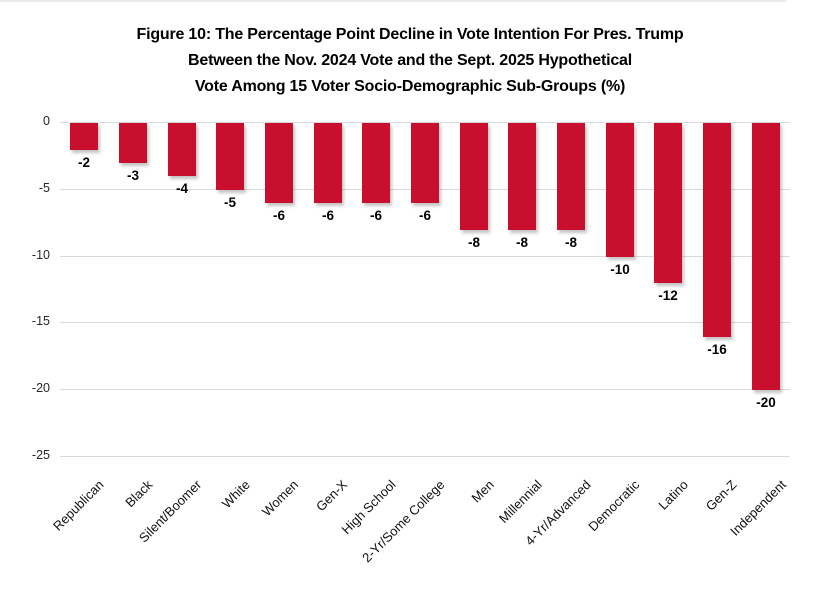 Image resolution: width=820 pixels, height=592 pixels. Describe the element at coordinates (376, 163) in the screenshot. I see `bar-high-school` at that location.